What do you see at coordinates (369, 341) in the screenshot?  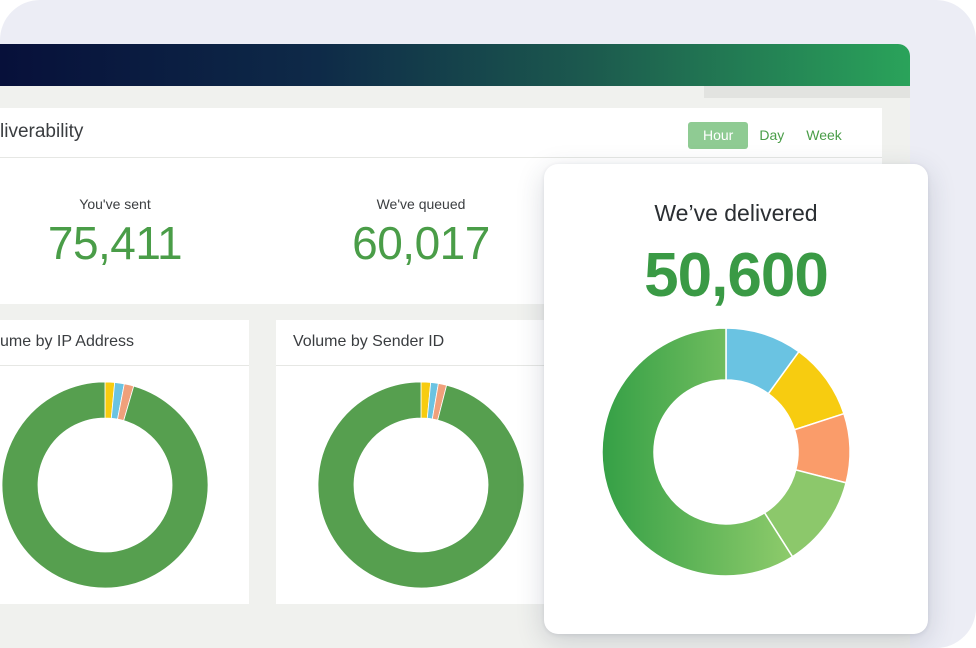 I see `card-title: Volume by Sender ID` at bounding box center [369, 341].